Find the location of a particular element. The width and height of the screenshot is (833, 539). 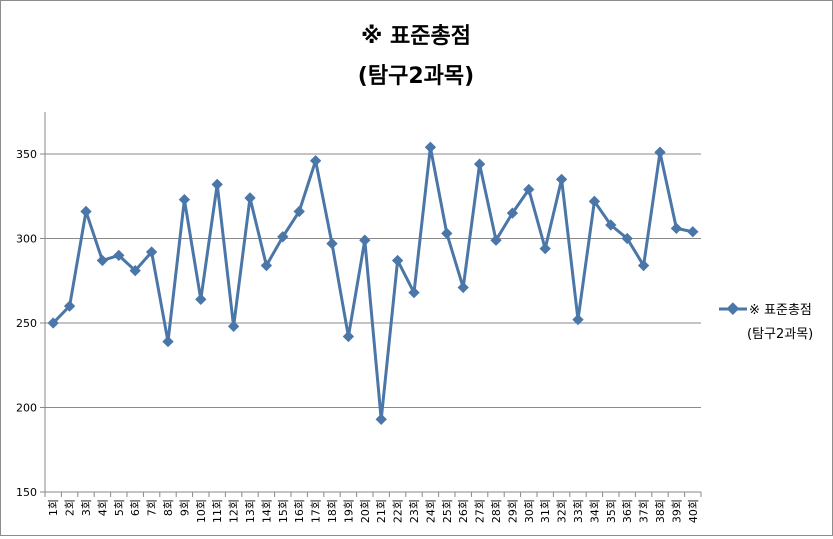

x-tick-label: 33회 is located at coordinates (578, 511).